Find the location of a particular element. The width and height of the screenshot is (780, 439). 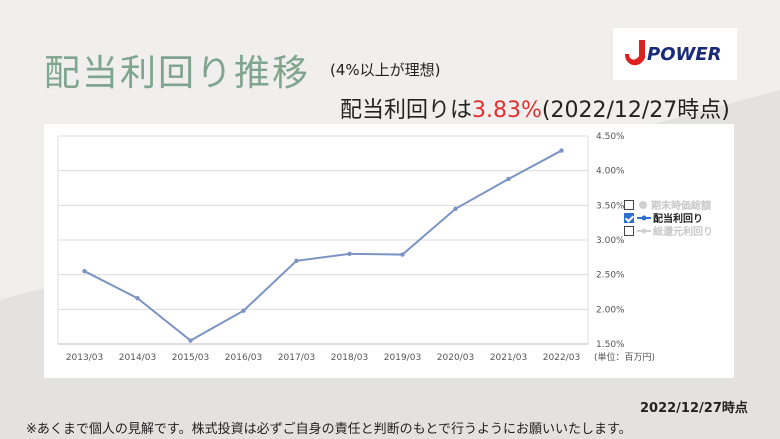

x-tick-label: 2021/03 is located at coordinates (508, 358).